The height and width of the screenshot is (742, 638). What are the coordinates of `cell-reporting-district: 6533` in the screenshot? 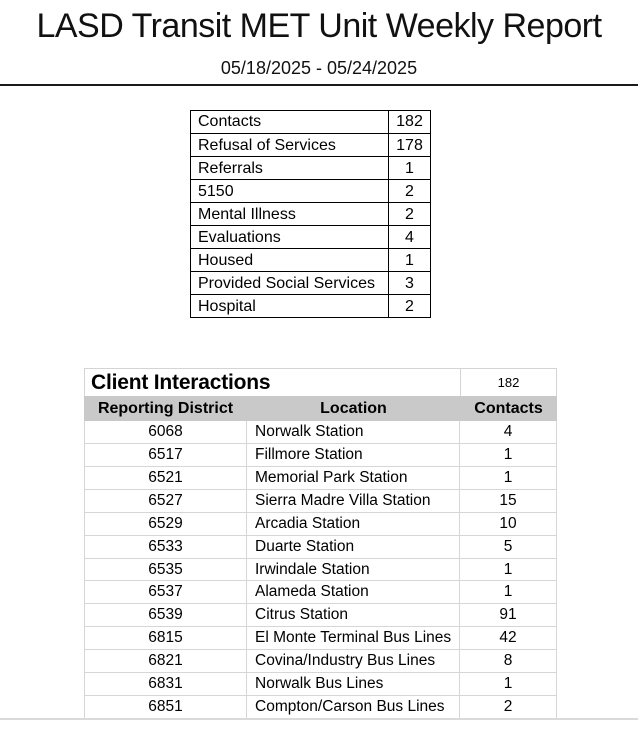 It's located at (165, 546).